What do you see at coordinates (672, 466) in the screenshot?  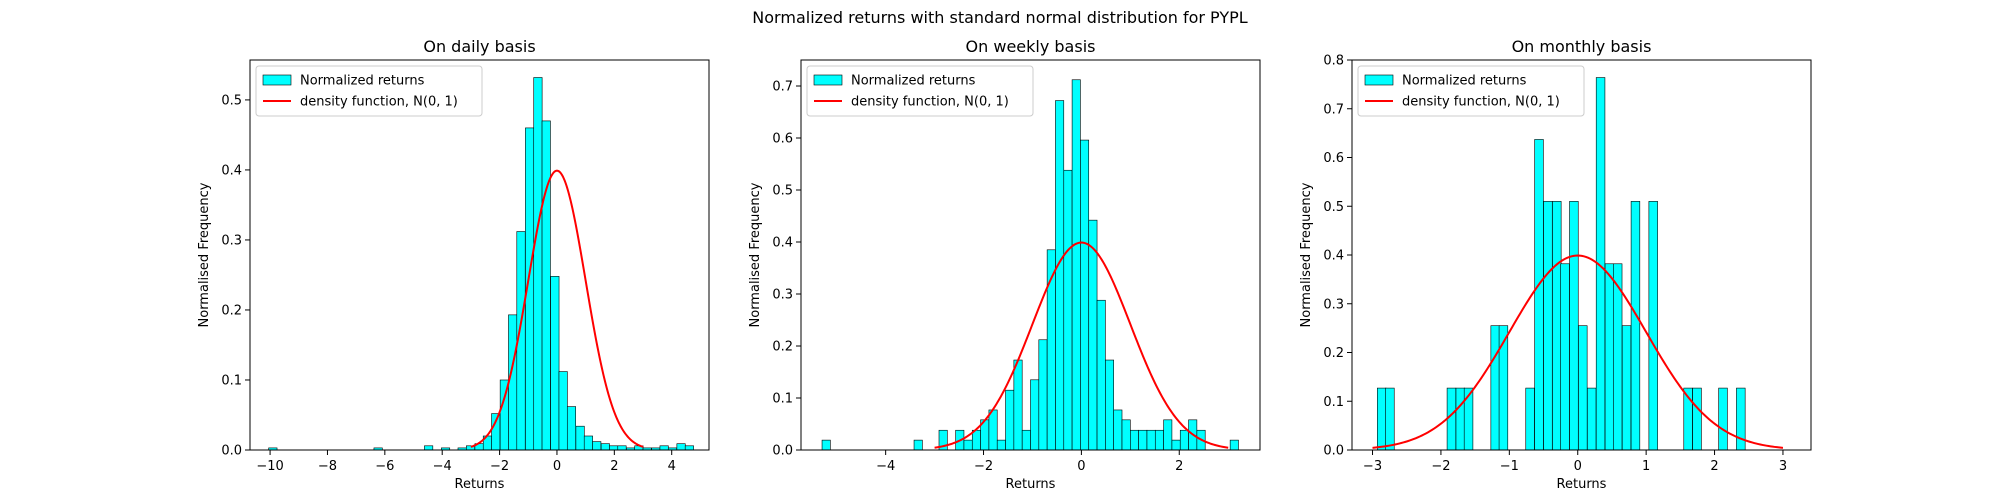 I see `x-tick-label: 4` at bounding box center [672, 466].